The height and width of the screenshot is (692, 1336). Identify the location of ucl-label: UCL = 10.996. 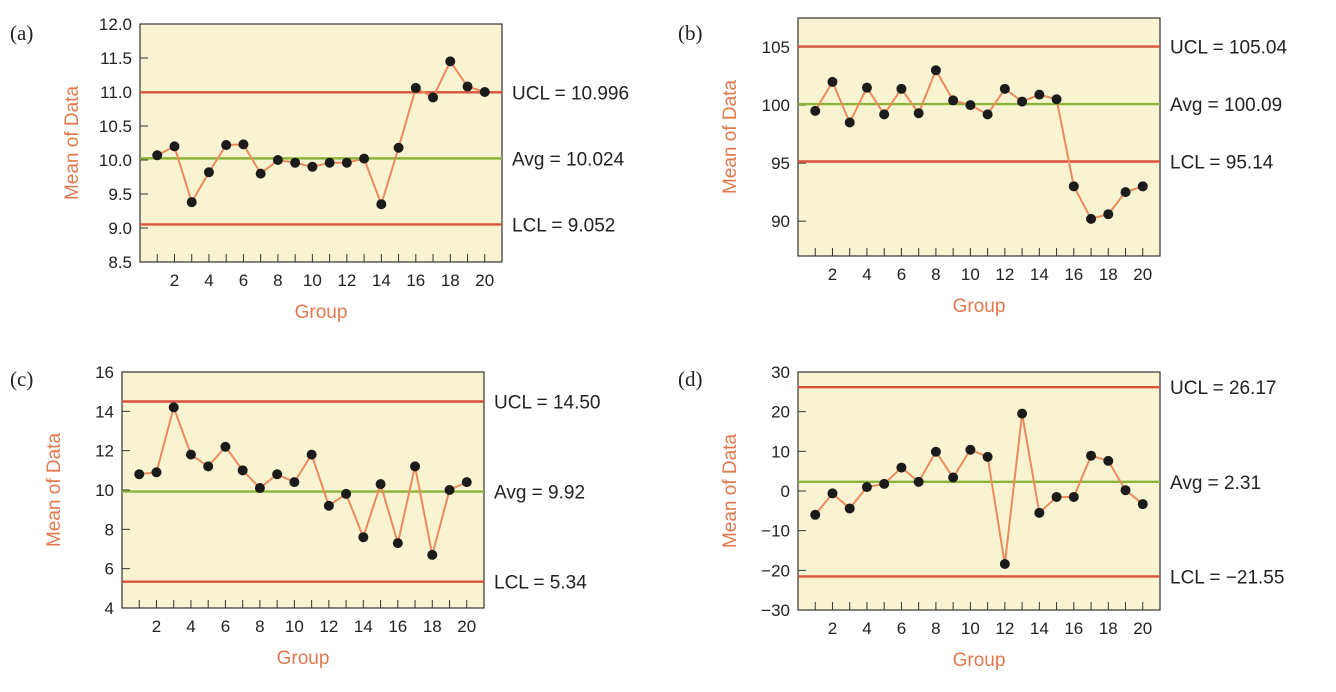
(570, 93).